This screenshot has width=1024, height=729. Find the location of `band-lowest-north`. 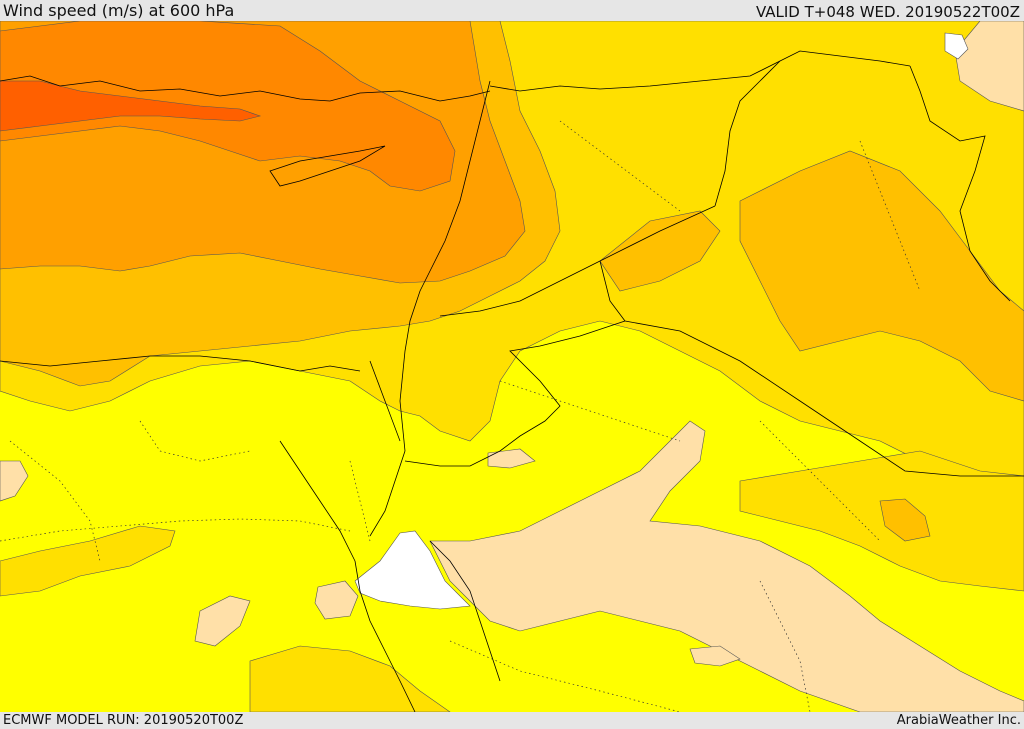

band-lowest-north is located at coordinates (956, 46).